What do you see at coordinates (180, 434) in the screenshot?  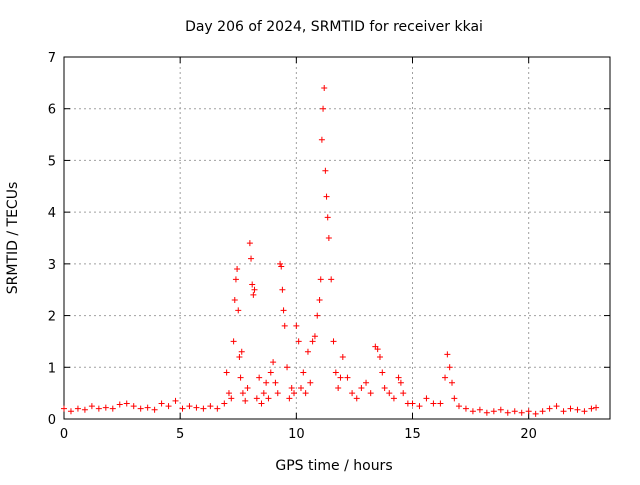 I see `x-tick-label: 5` at bounding box center [180, 434].